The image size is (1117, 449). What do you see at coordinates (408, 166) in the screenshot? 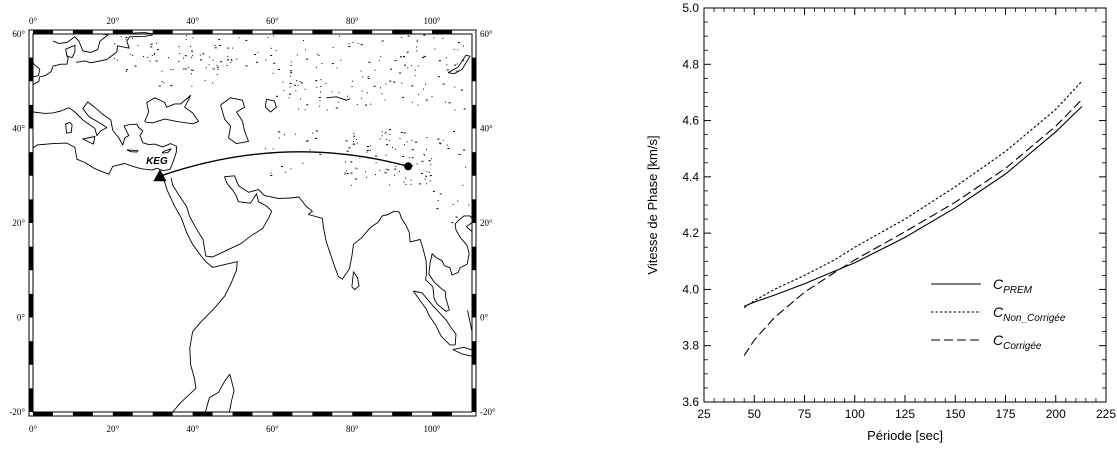
I see `event-circle-icon` at bounding box center [408, 166].